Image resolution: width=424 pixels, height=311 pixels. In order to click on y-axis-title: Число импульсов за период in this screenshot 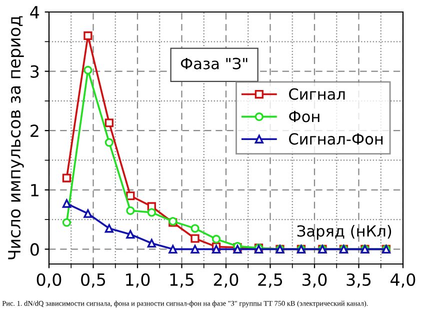, I will do `click(16, 138)`.